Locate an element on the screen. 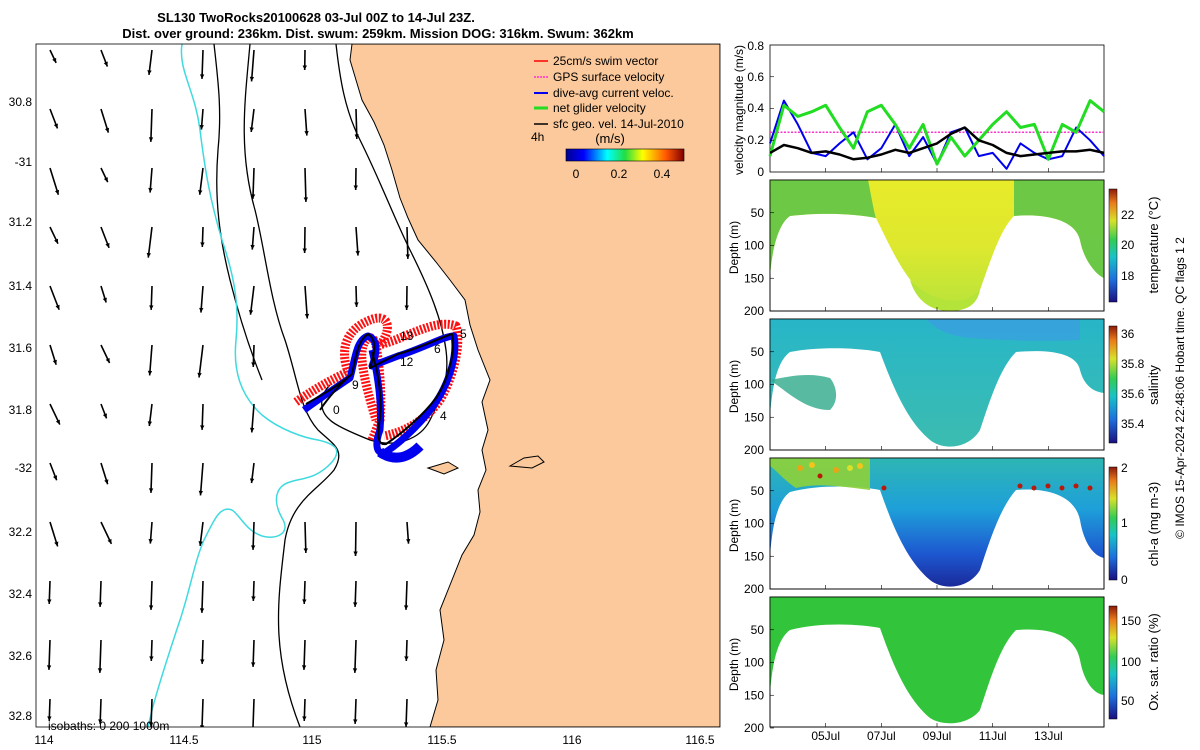  legend-label: GPS surface velocity is located at coordinates (608, 77).